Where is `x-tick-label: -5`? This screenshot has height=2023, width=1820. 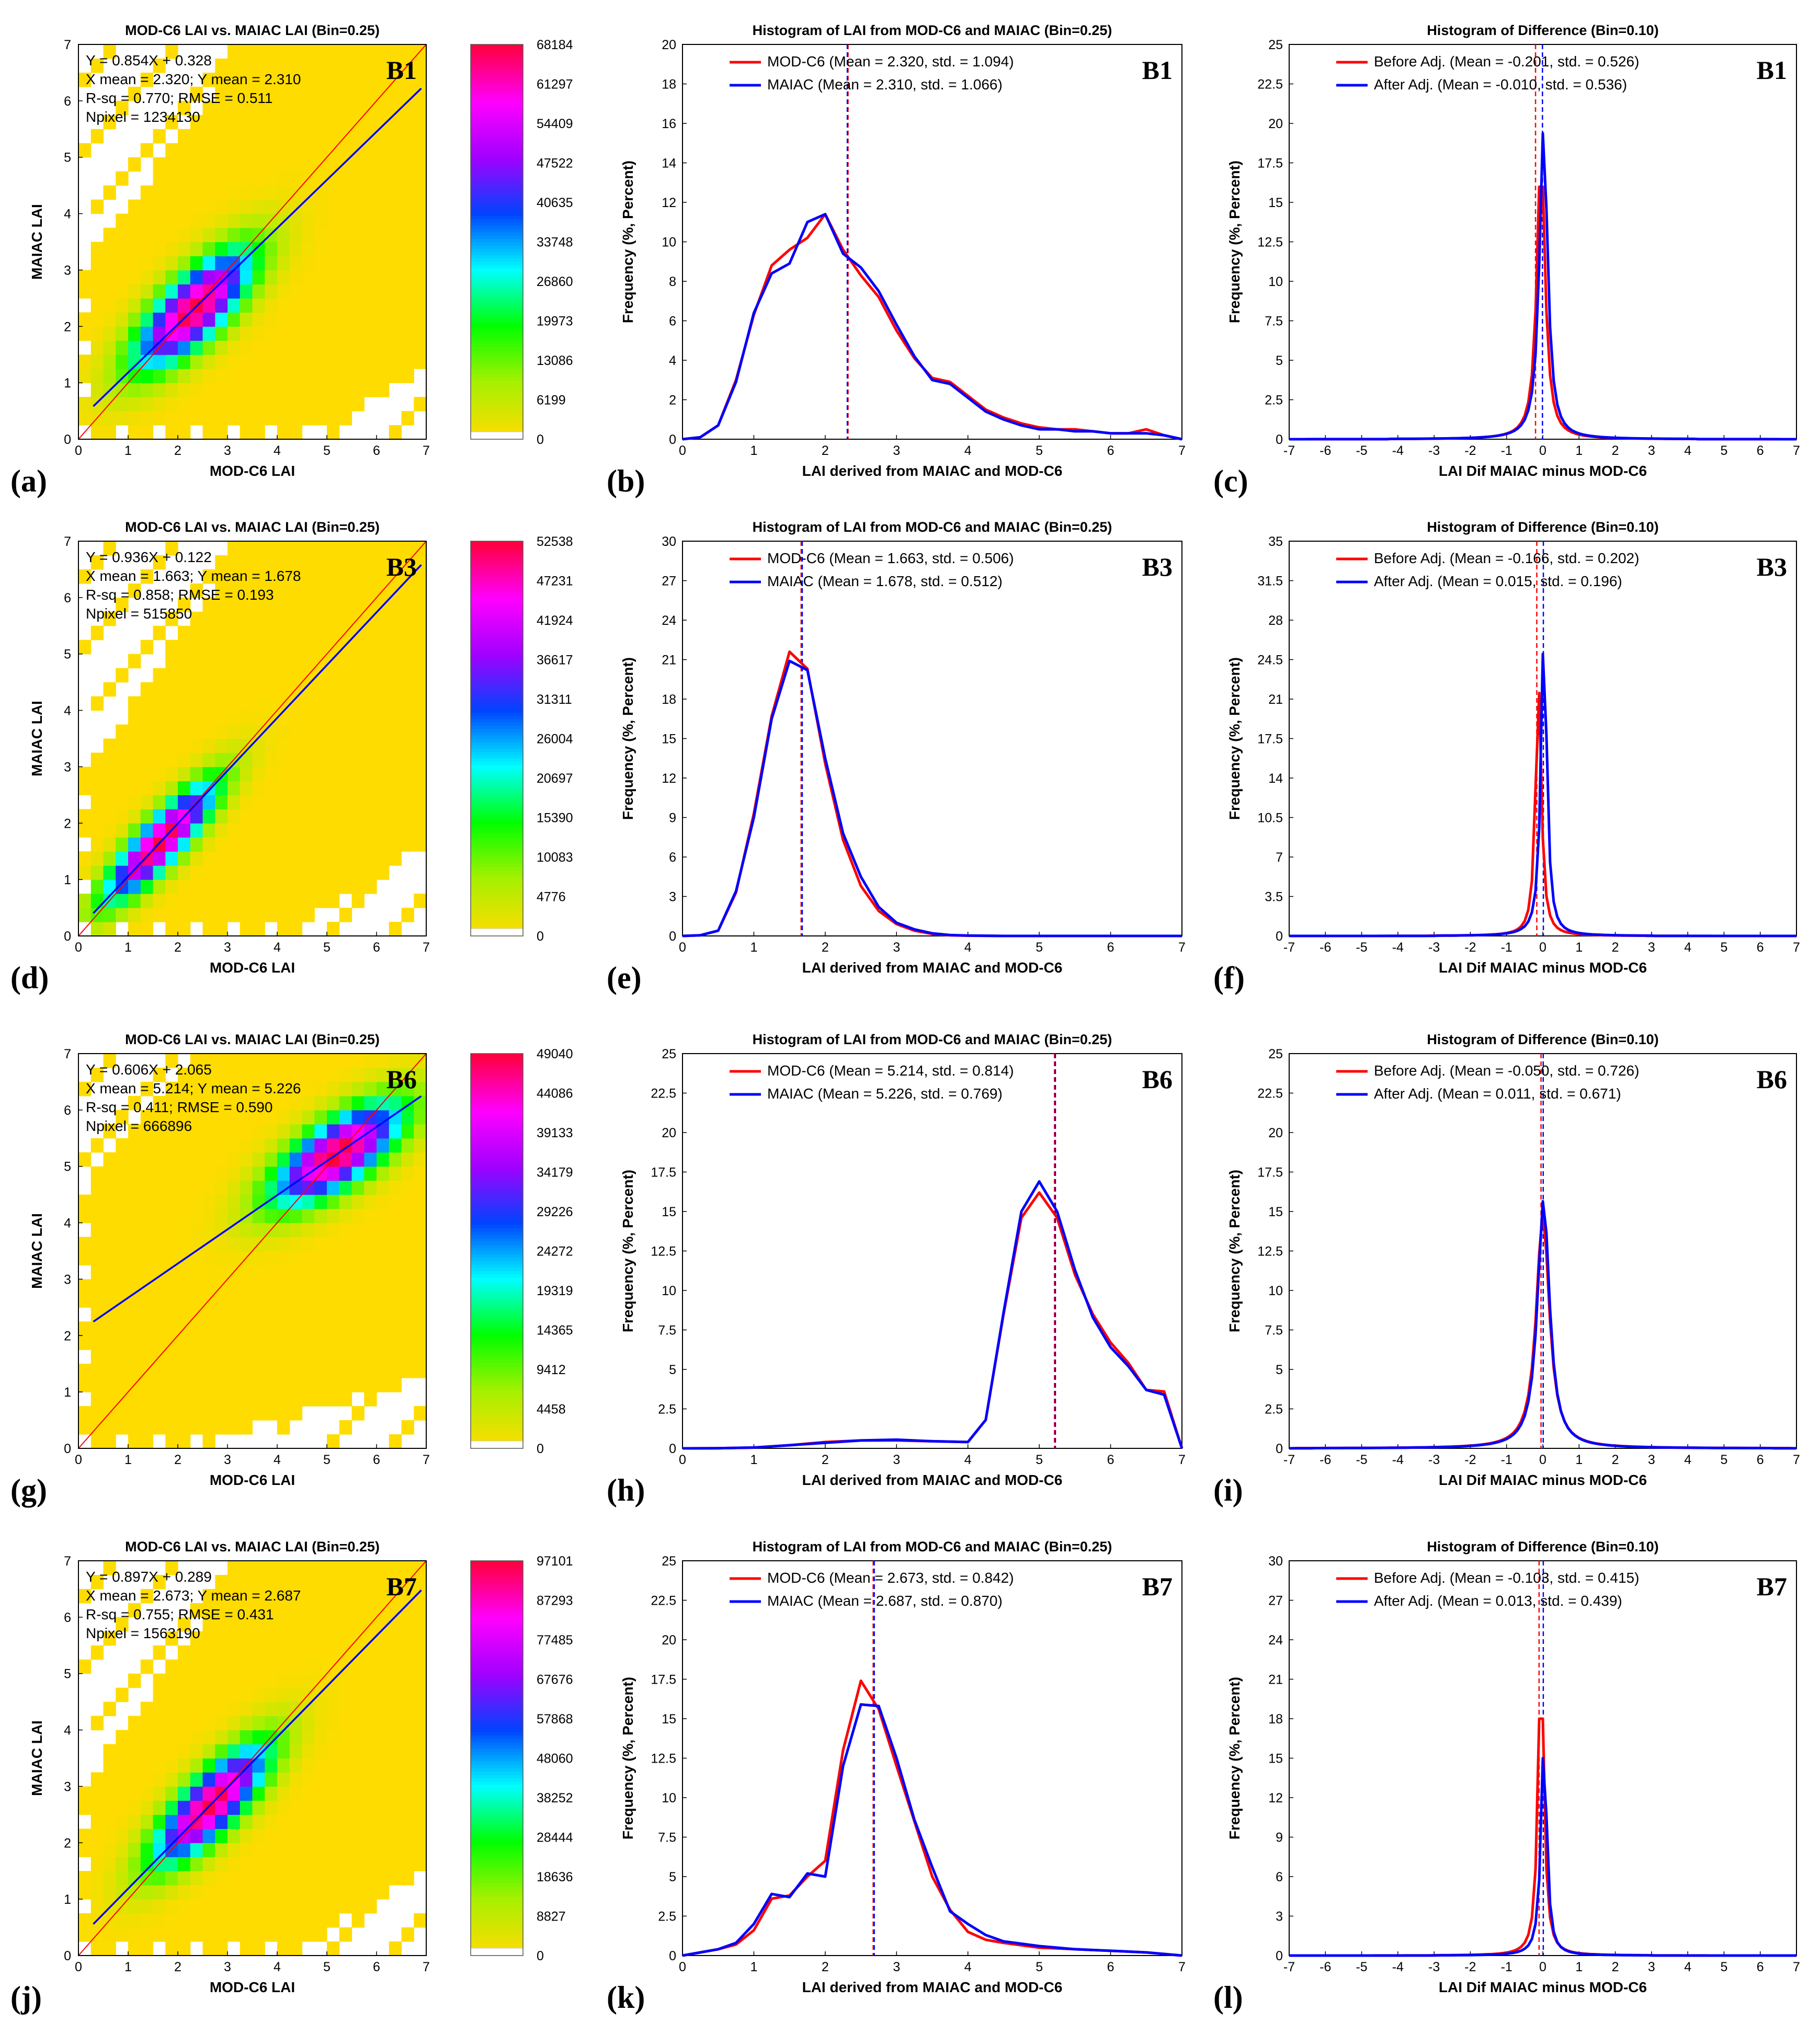
x-tick-label: -5 is located at coordinates (1361, 1460).